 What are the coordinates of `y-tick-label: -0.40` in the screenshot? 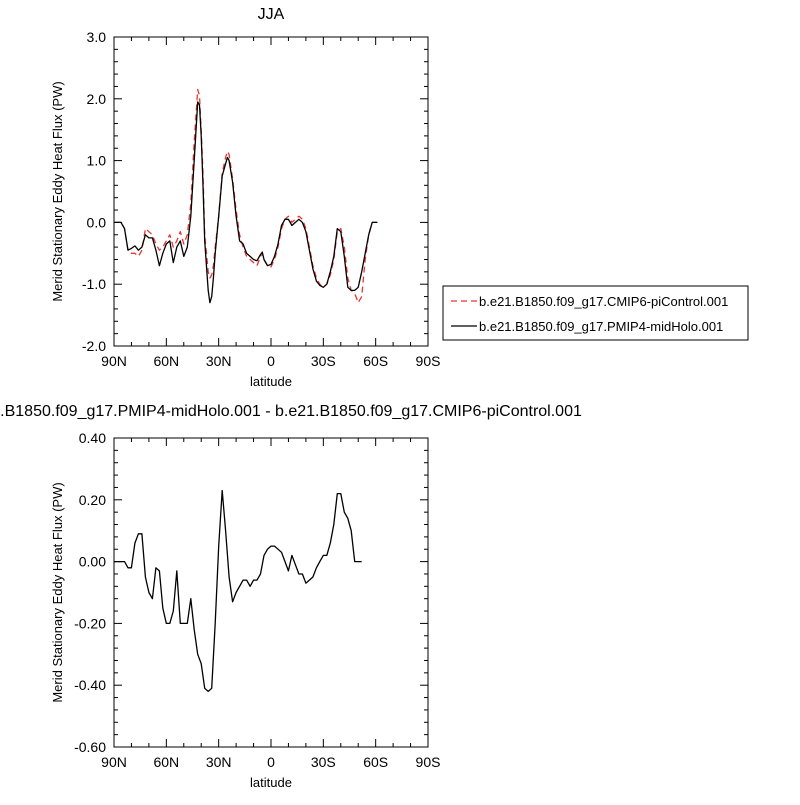 It's located at (90, 685).